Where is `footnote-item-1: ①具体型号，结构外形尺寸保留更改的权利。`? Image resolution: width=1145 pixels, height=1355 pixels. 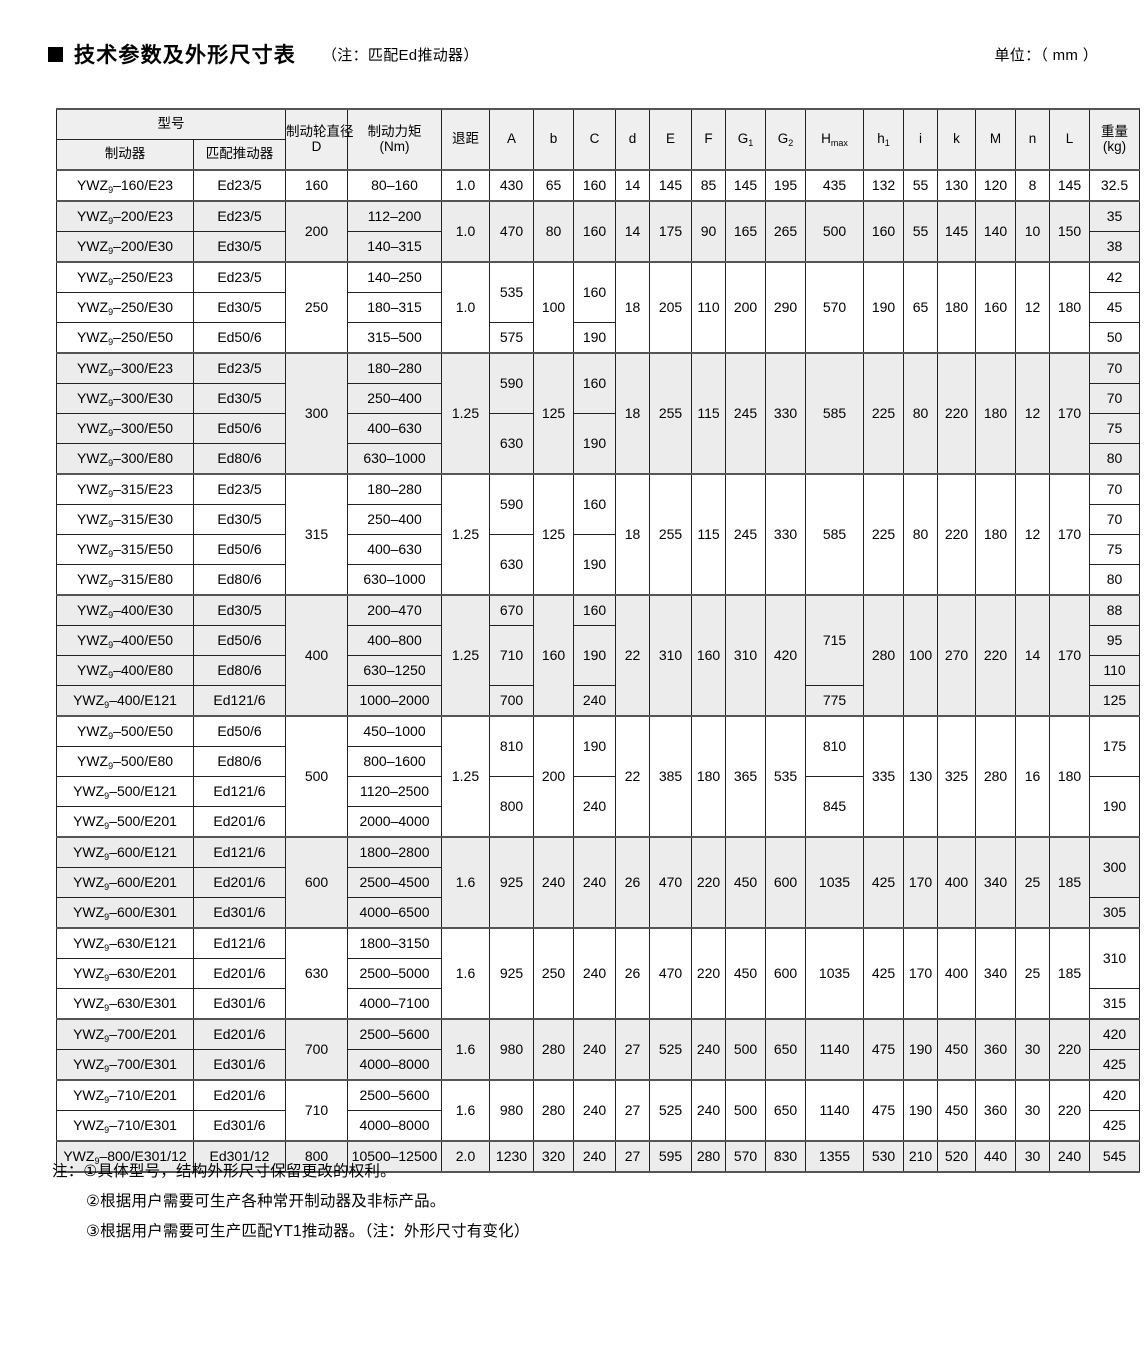
footnote-item-1: ①具体型号，结构外形尺寸保留更改的权利。 is located at coordinates (239, 1171).